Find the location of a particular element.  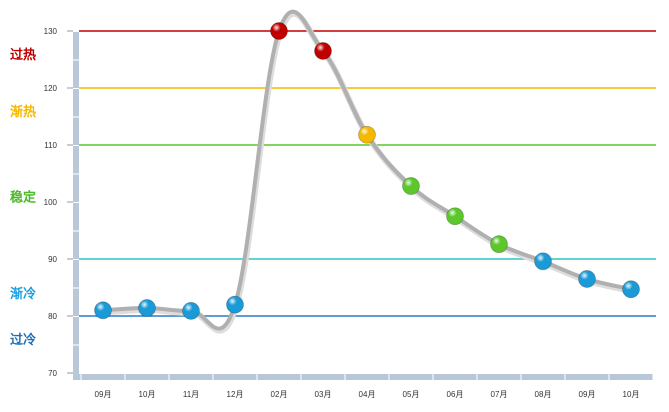

x-tick-label: 04月 is located at coordinates (367, 394).